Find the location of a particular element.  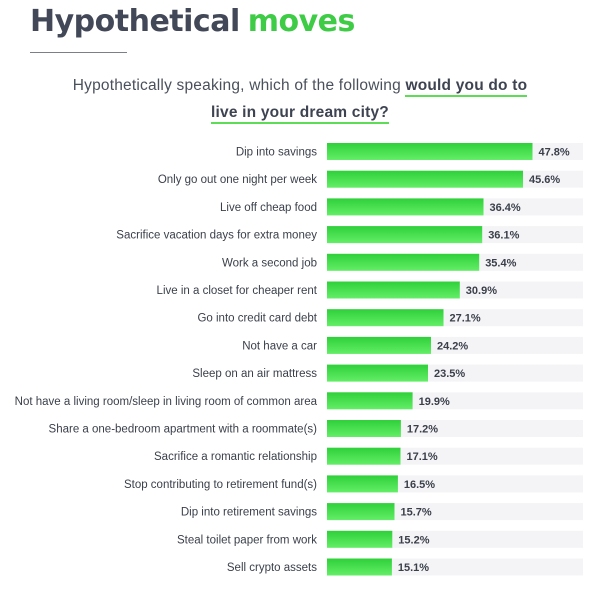

data-label: 15.2% is located at coordinates (413, 540).